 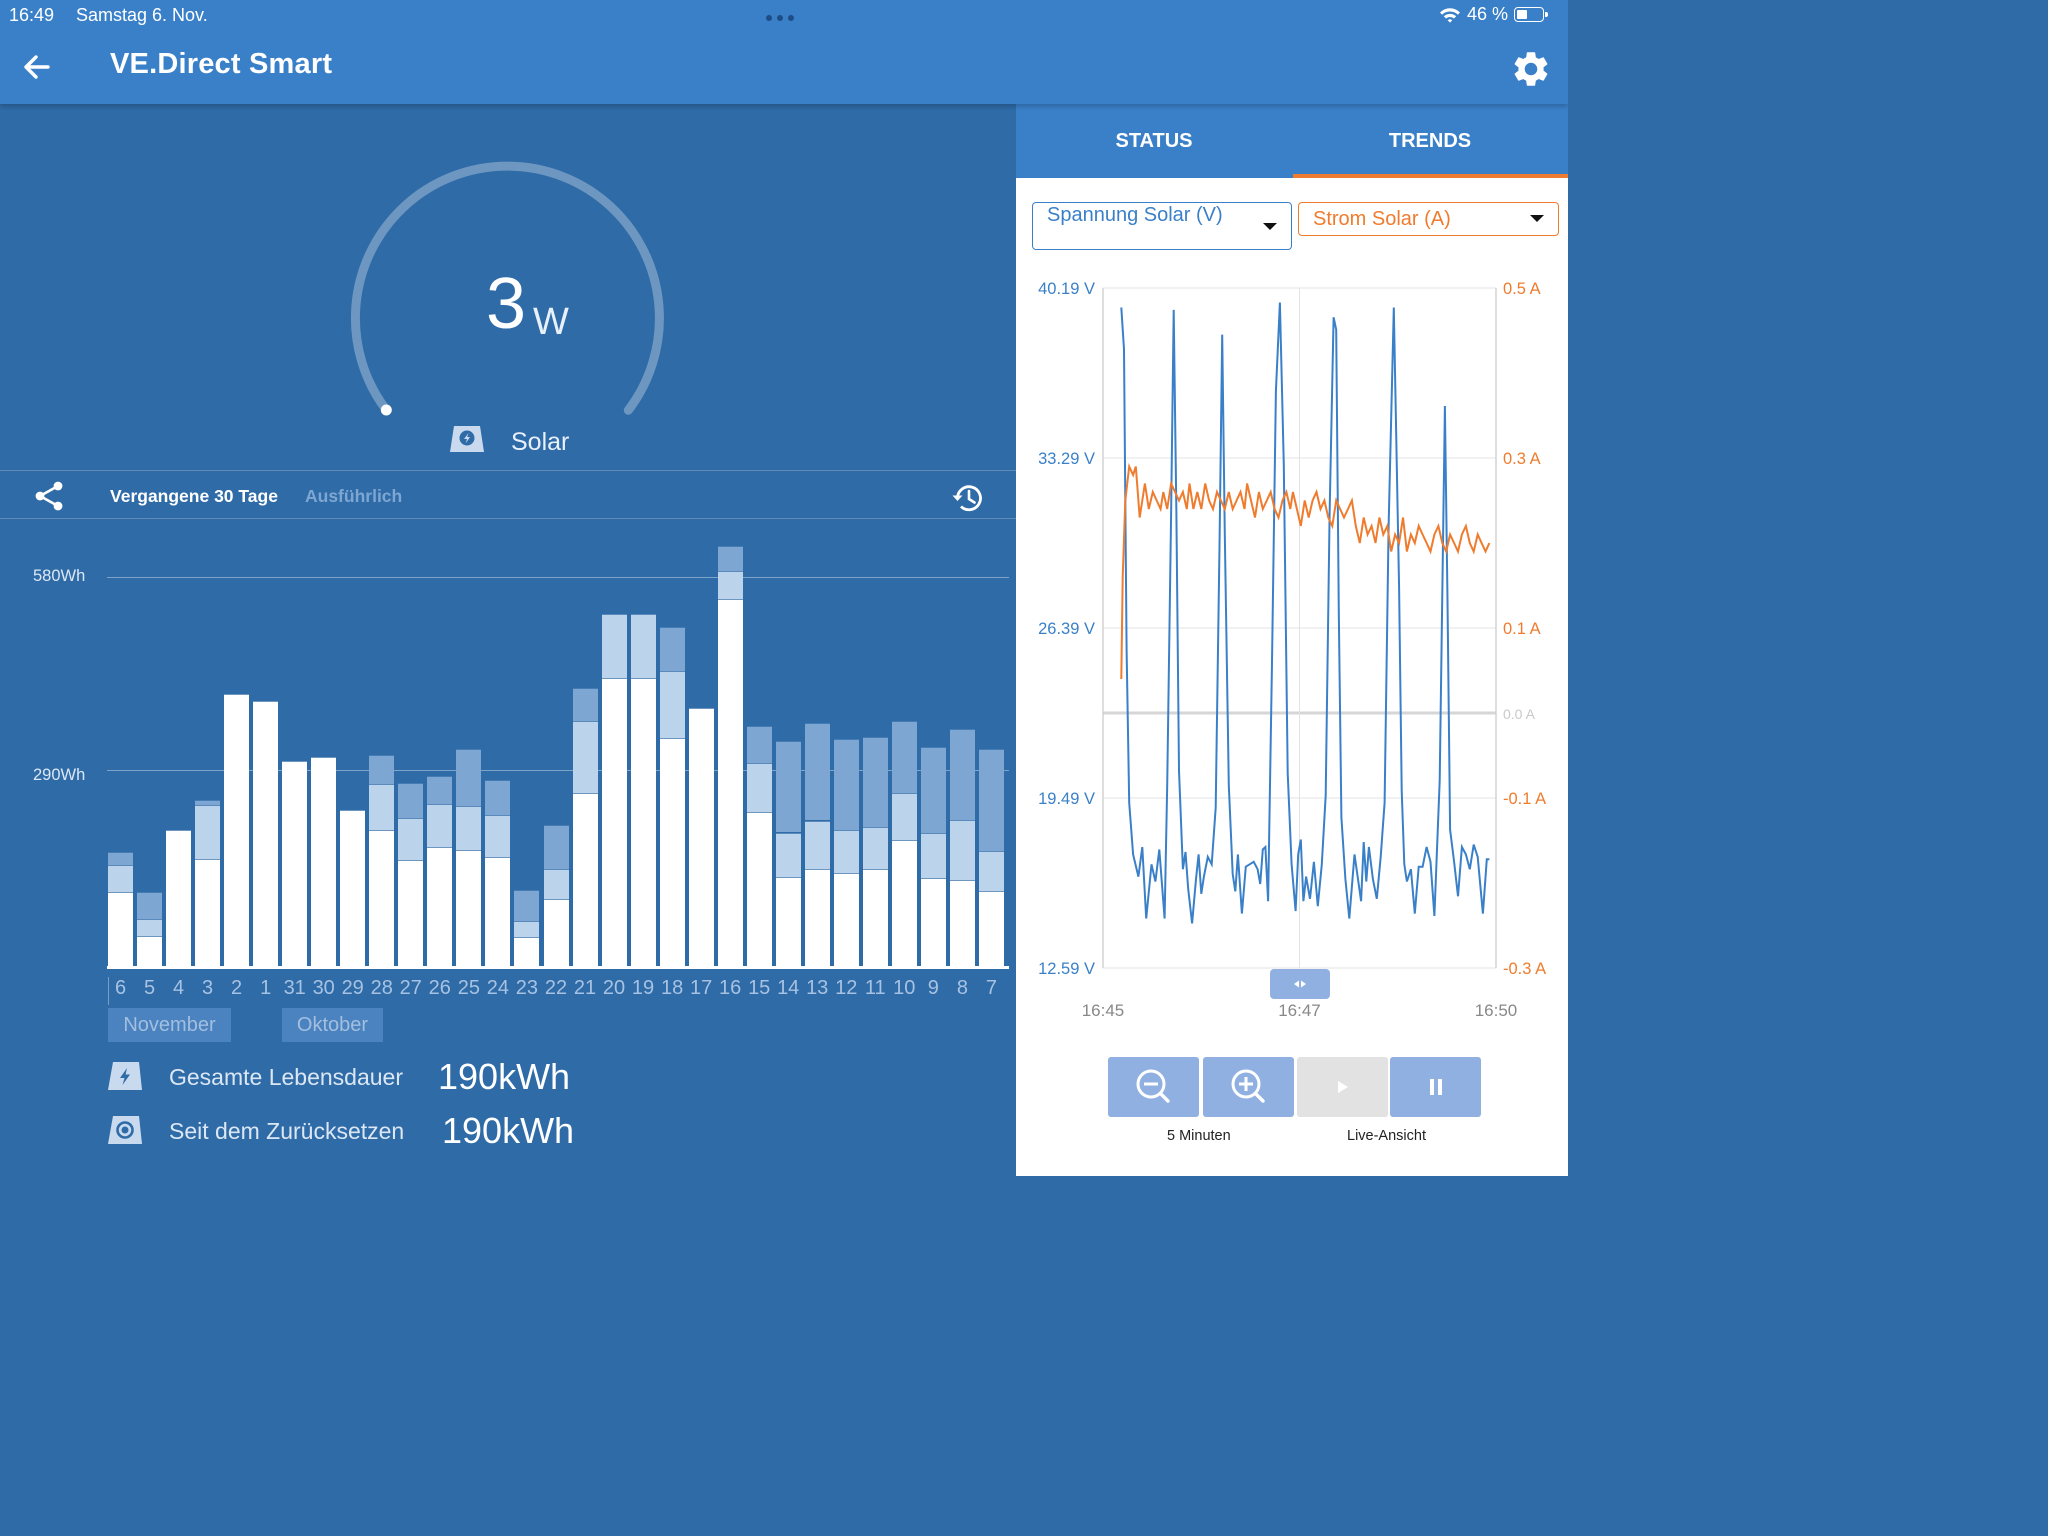 What do you see at coordinates (962, 988) in the screenshot?
I see `x-tick-label: 8` at bounding box center [962, 988].